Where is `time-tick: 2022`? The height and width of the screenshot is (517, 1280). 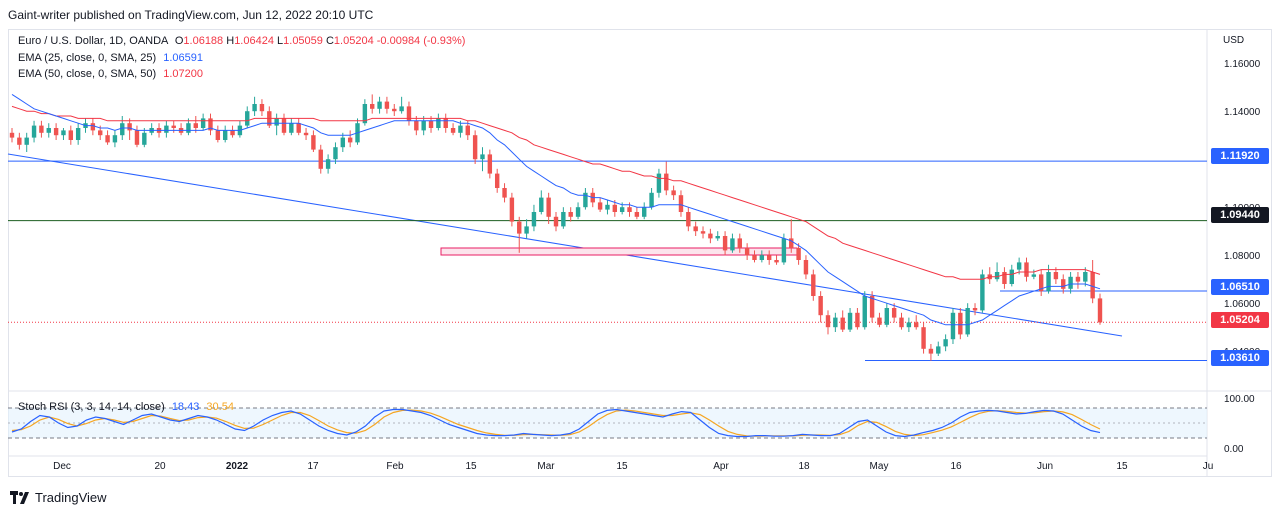 time-tick: 2022 is located at coordinates (237, 466).